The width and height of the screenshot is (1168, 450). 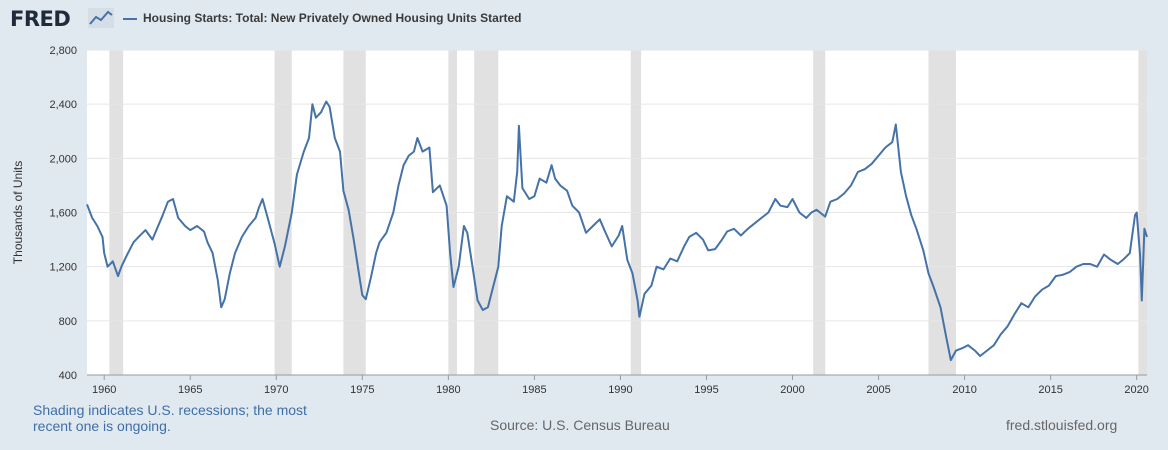 I want to click on x-tick-label: 1970, so click(x=276, y=390).